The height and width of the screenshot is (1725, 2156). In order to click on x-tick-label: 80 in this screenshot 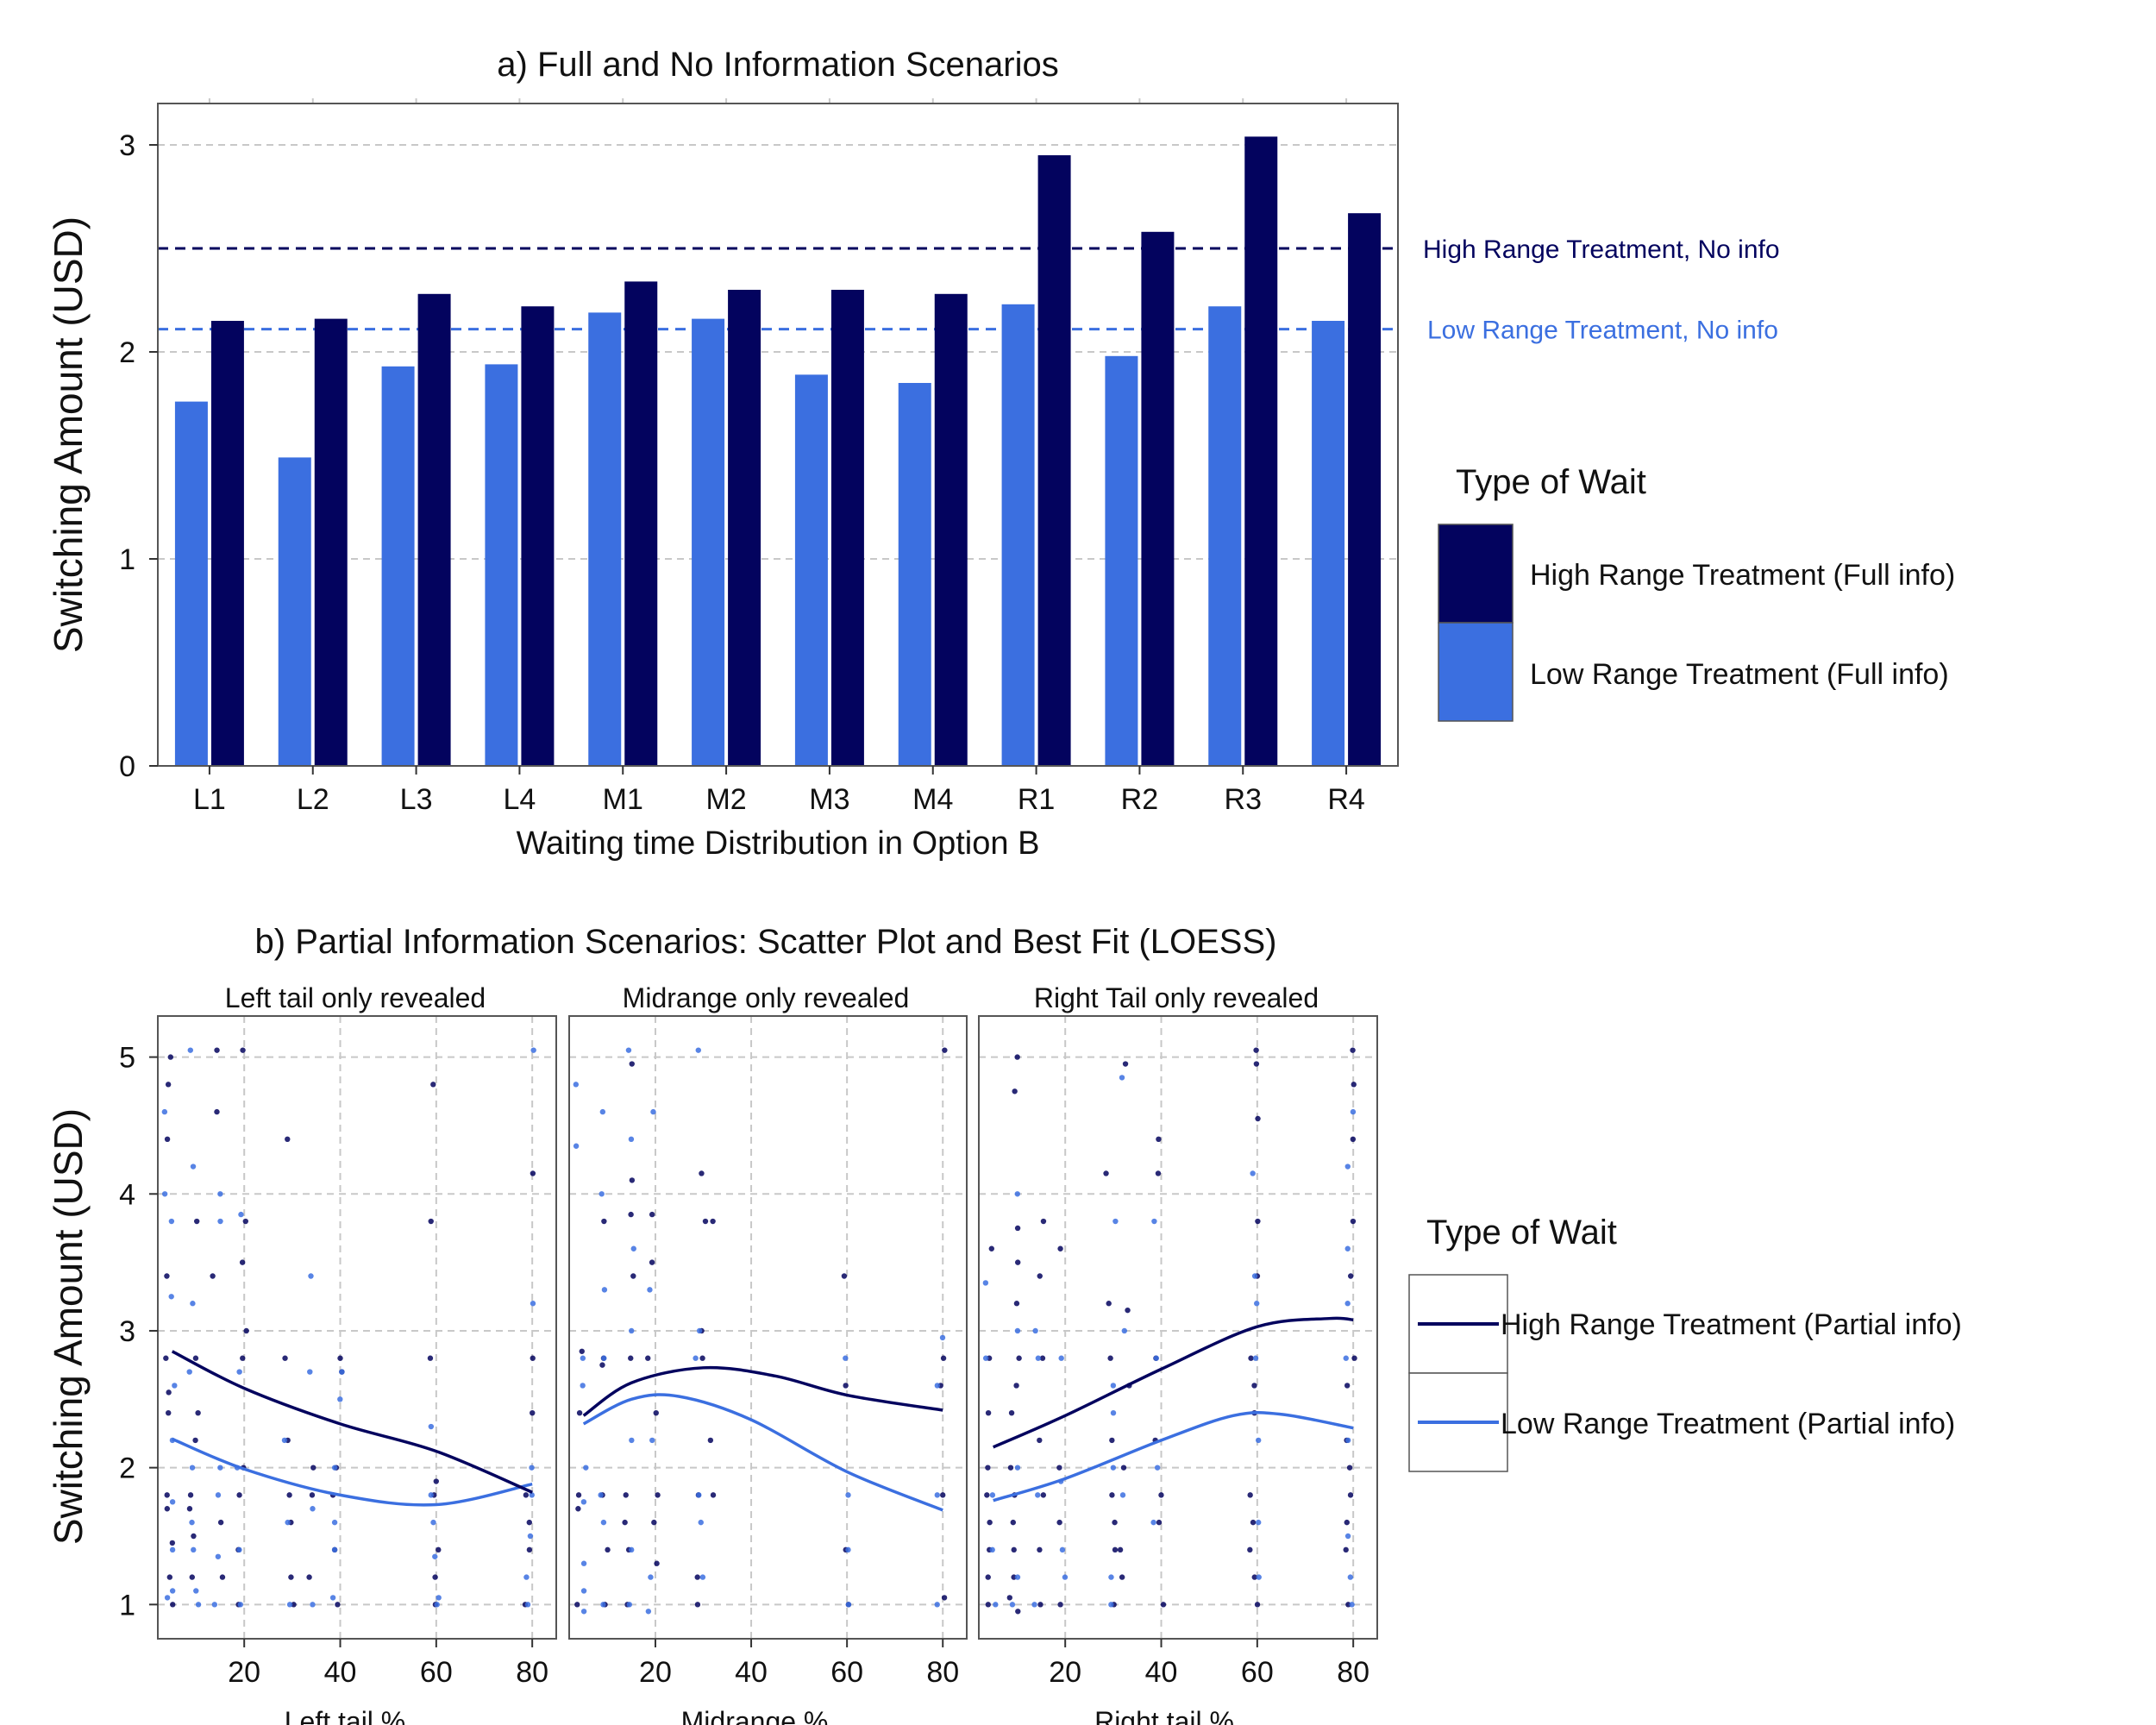, I will do `click(532, 1673)`.